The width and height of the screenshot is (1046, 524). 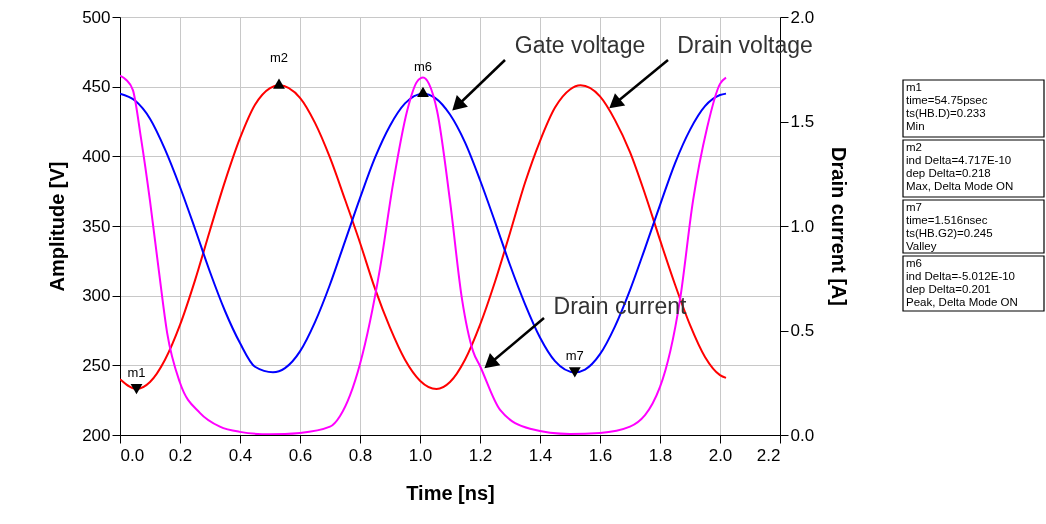 I want to click on y-axis-title: Amplitude [V], so click(x=57, y=226).